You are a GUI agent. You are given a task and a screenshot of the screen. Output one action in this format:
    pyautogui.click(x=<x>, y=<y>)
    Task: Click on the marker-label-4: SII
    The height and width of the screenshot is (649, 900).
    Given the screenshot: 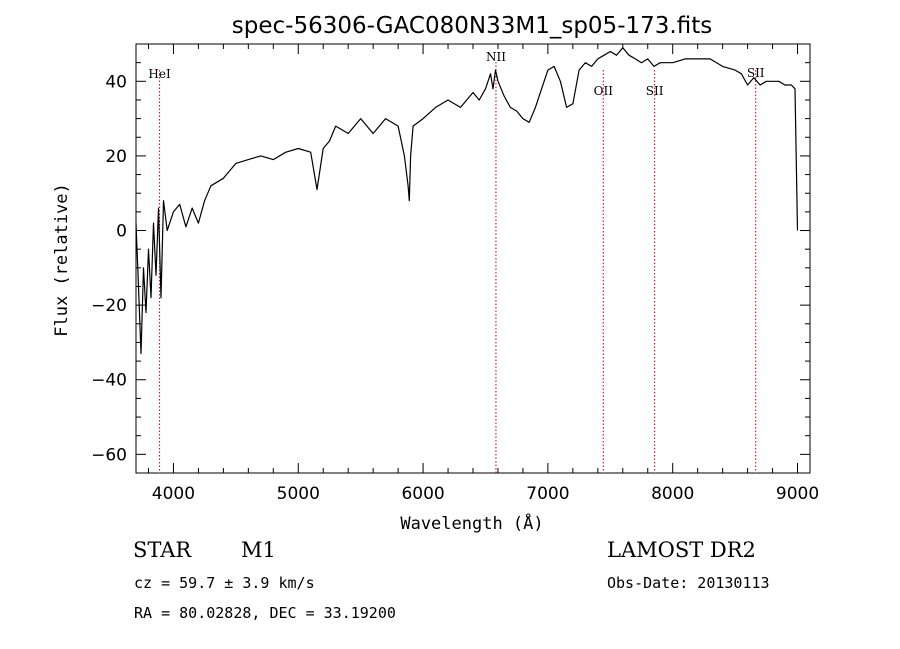 What is the action you would take?
    pyautogui.click(x=756, y=73)
    